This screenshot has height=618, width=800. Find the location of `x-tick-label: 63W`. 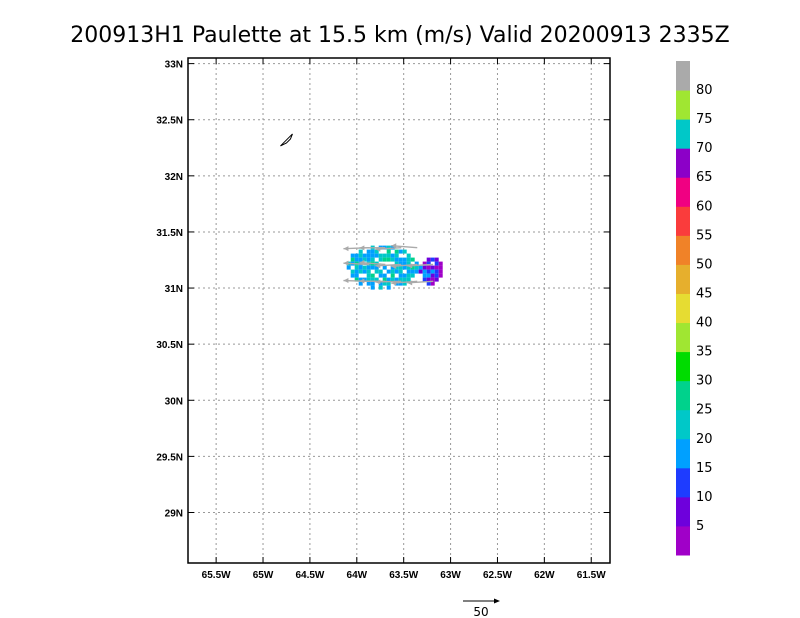

x-tick-label: 63W is located at coordinates (450, 575).